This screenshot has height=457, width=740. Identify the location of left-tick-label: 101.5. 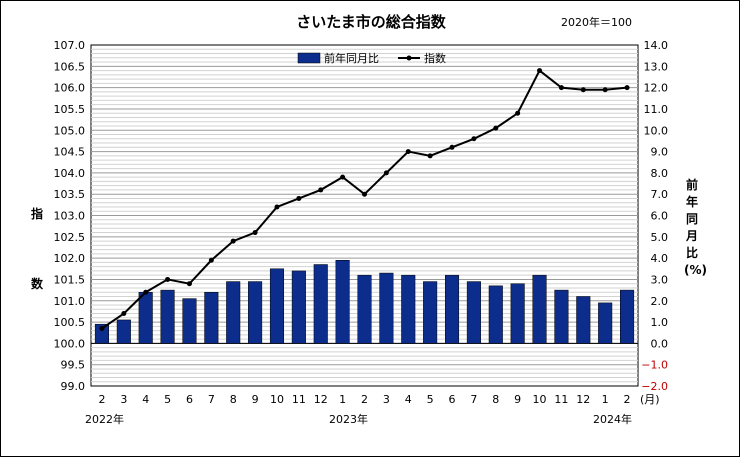
(70, 279).